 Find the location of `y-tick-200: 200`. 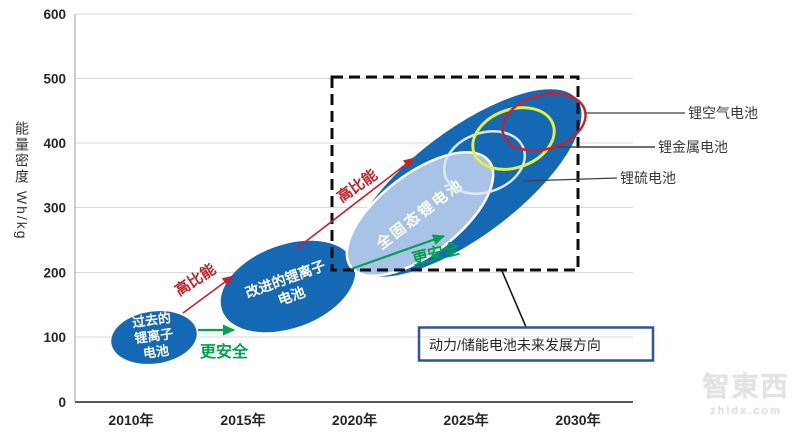

y-tick-200: 200 is located at coordinates (54, 273).